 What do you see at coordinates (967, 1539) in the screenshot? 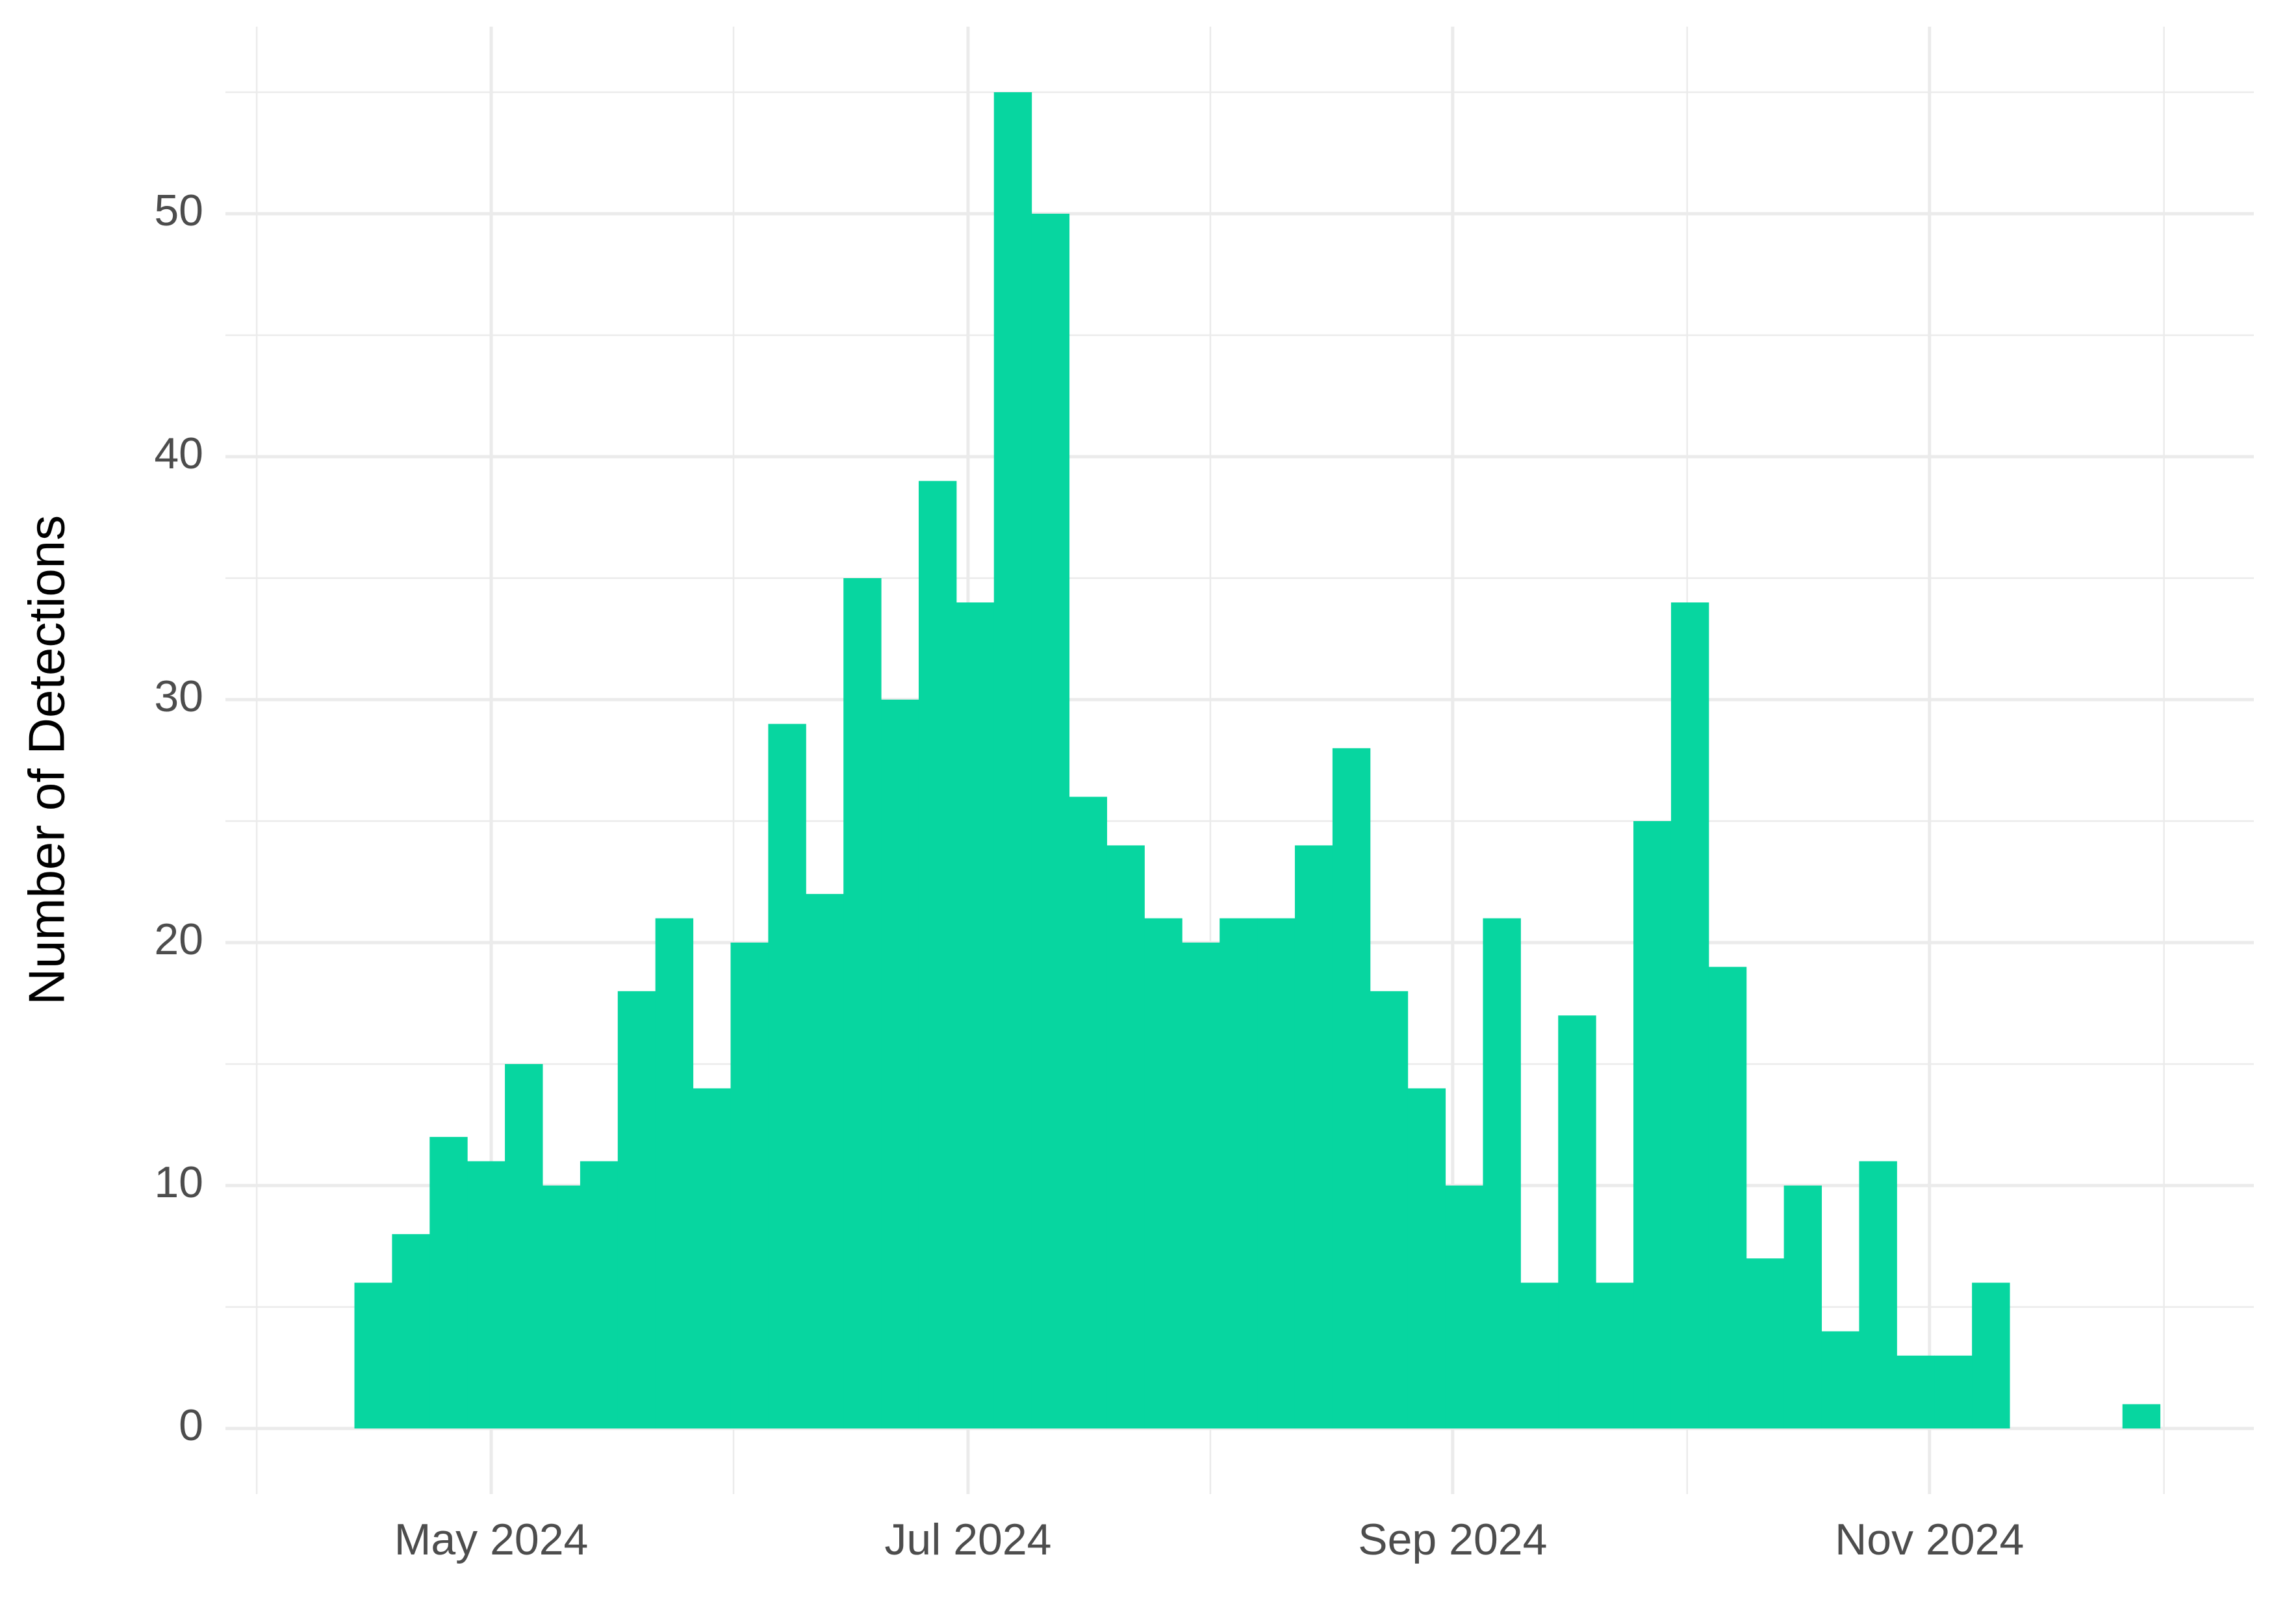
I see `x-tick-label: Jul 2024` at bounding box center [967, 1539].